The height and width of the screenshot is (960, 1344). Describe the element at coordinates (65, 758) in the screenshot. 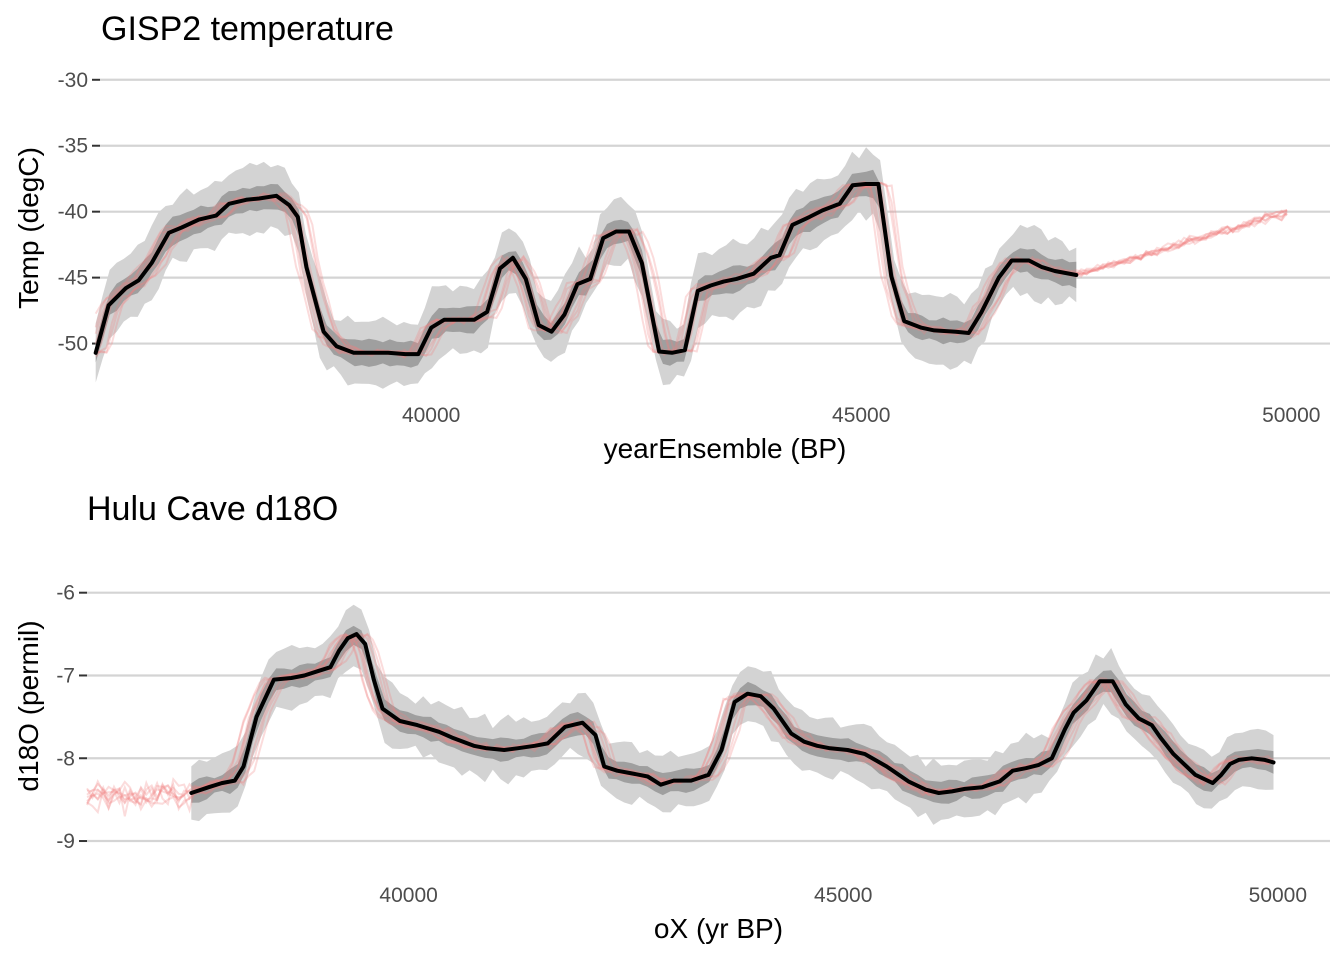

I see `y-tick-label: -8` at that location.